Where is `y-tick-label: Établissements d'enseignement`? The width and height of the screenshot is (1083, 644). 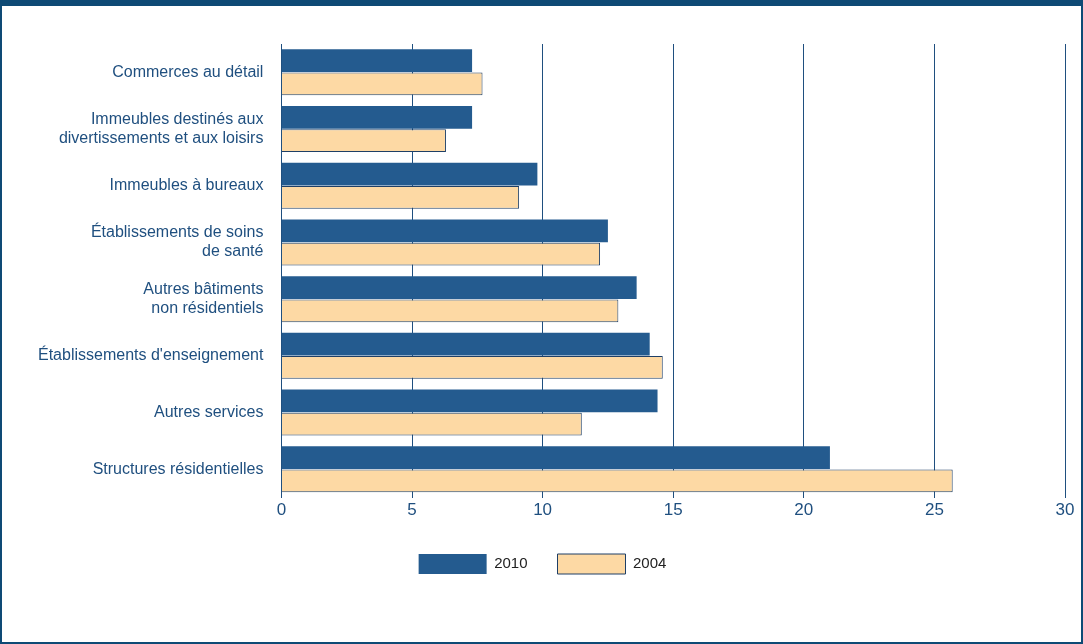 y-tick-label: Établissements d'enseignement is located at coordinates (151, 354).